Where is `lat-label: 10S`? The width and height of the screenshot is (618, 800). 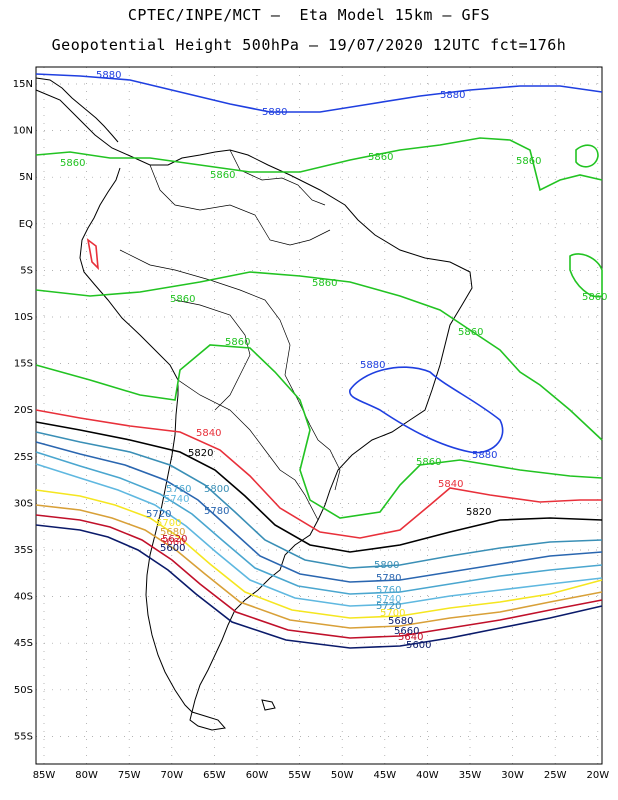
lat-label: 10S is located at coordinates (23, 317).